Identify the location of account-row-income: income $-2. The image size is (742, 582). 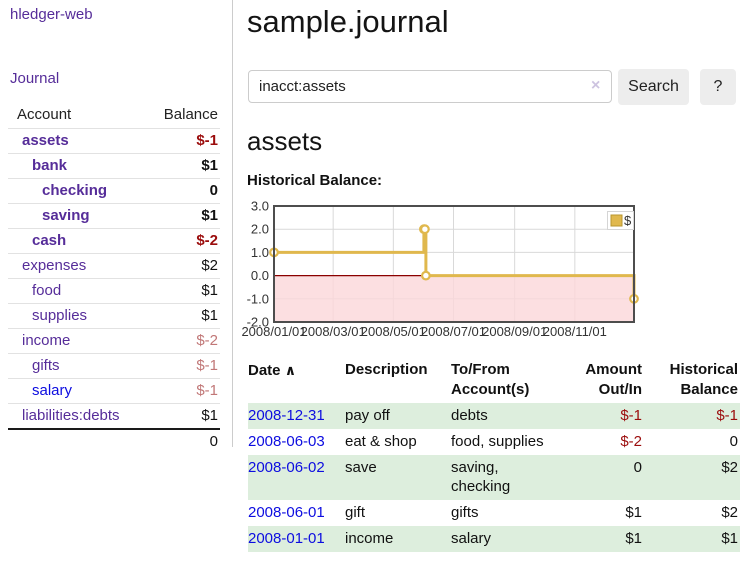
(114, 341).